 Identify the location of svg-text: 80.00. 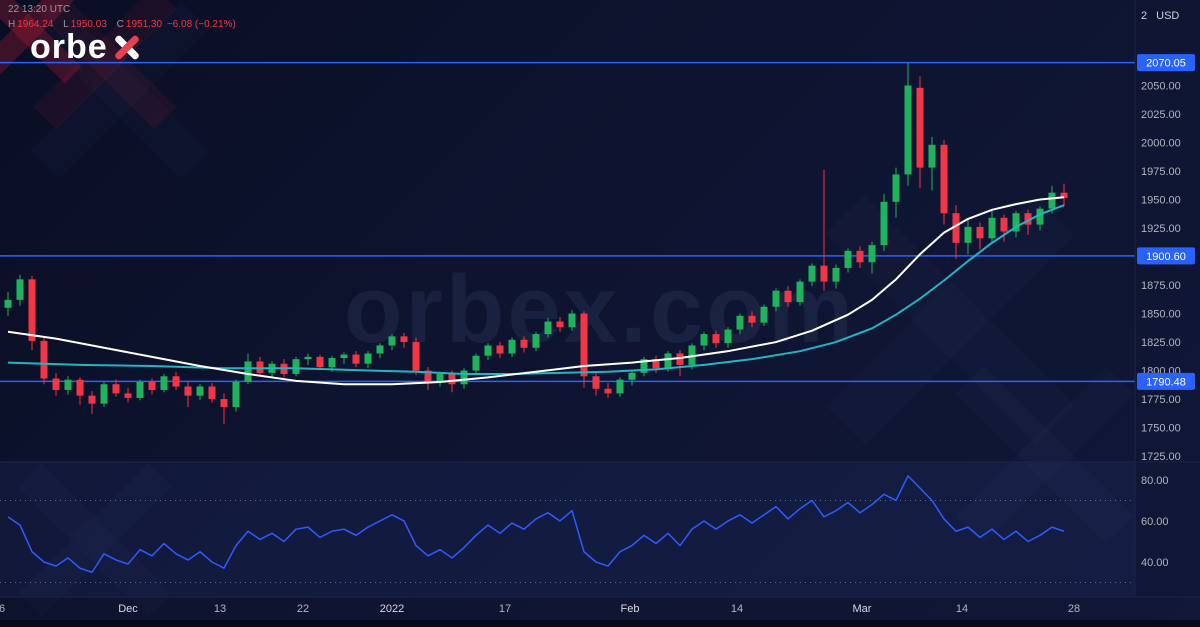
(1155, 481).